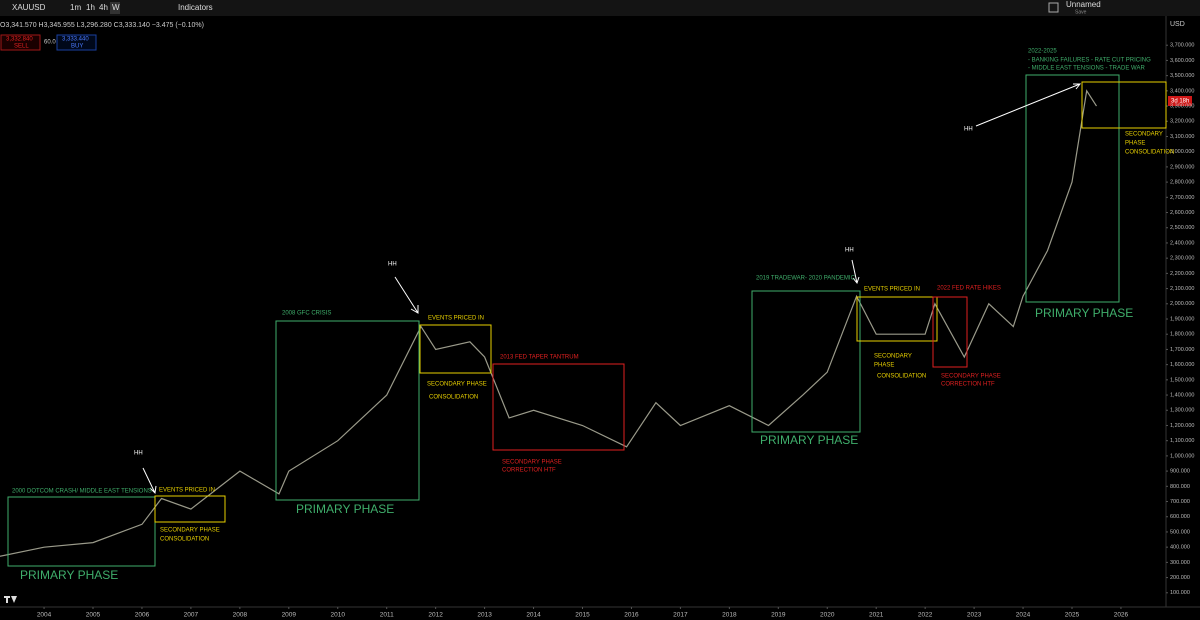  I want to click on sell-button, so click(20, 42).